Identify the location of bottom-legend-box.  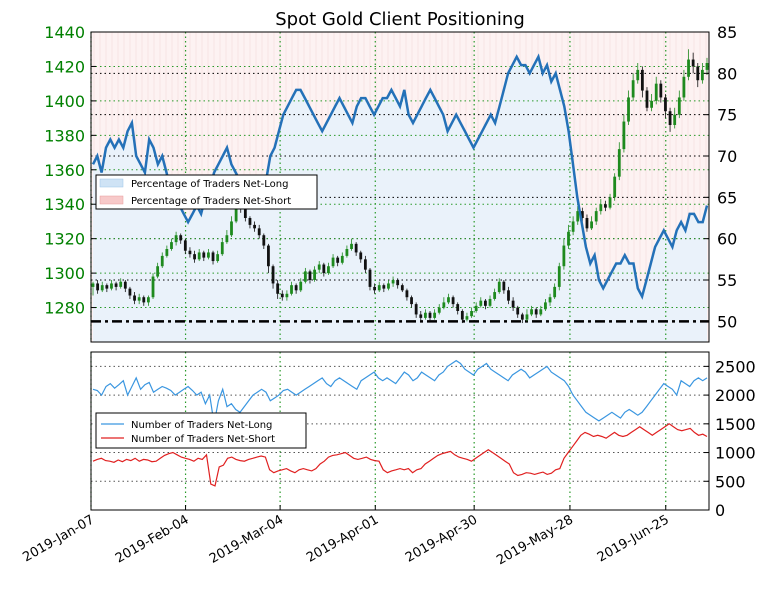
(201, 430).